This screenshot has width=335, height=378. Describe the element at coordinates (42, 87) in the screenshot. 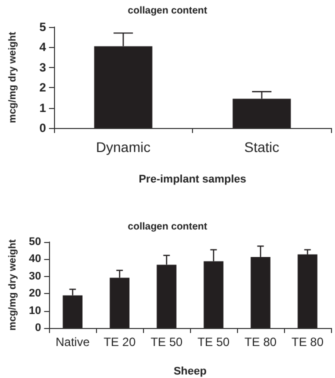

I see `y-tick-label: 2` at that location.